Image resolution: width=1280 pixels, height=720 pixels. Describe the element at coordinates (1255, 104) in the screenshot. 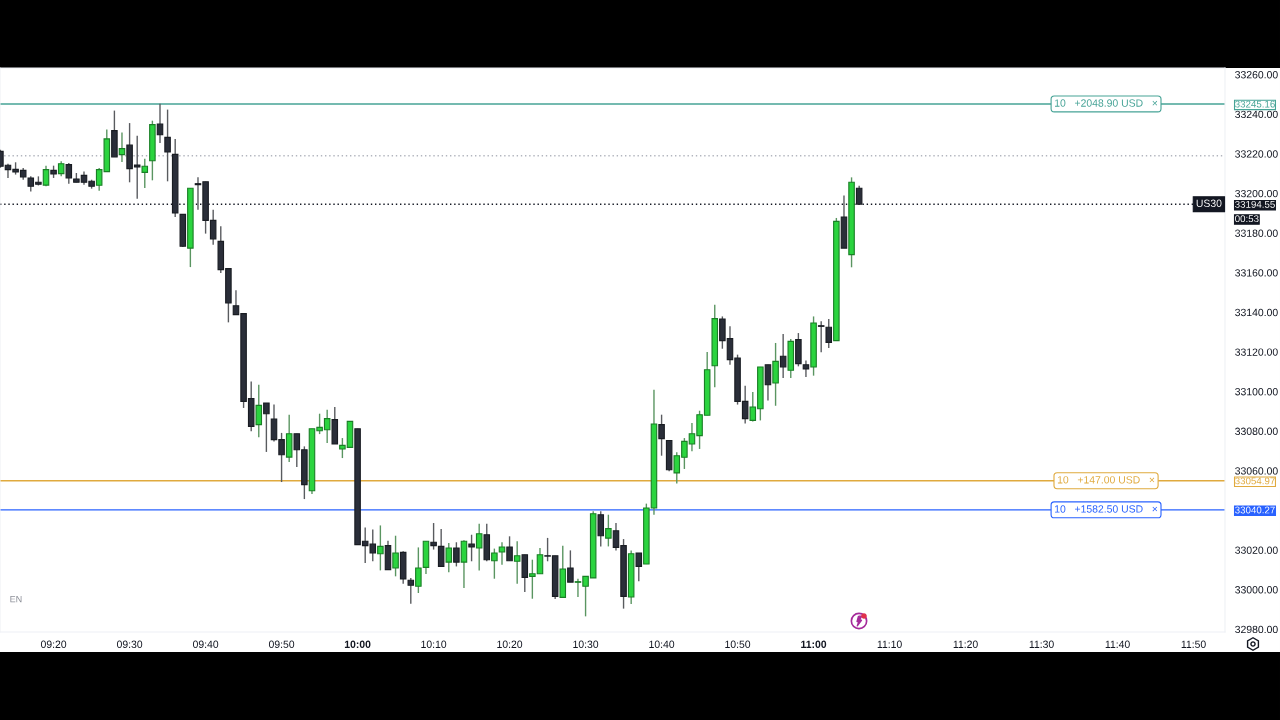

I see `y-tick-label: 33245.16` at that location.